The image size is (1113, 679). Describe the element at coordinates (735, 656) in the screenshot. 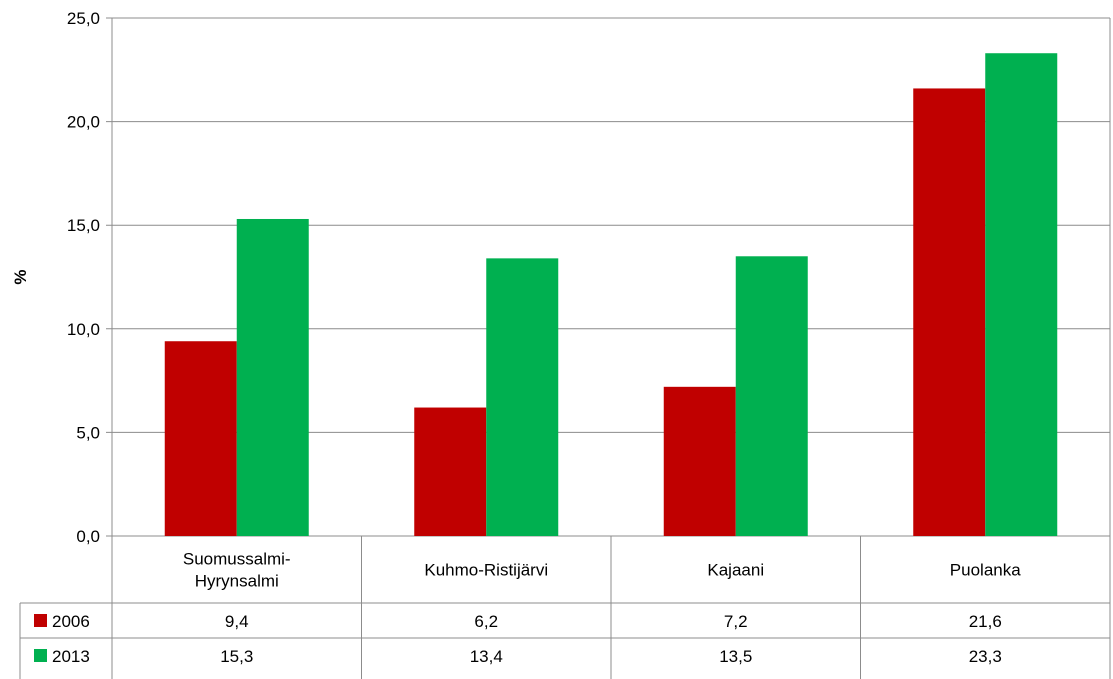

I see `data-label: 13,5` at that location.